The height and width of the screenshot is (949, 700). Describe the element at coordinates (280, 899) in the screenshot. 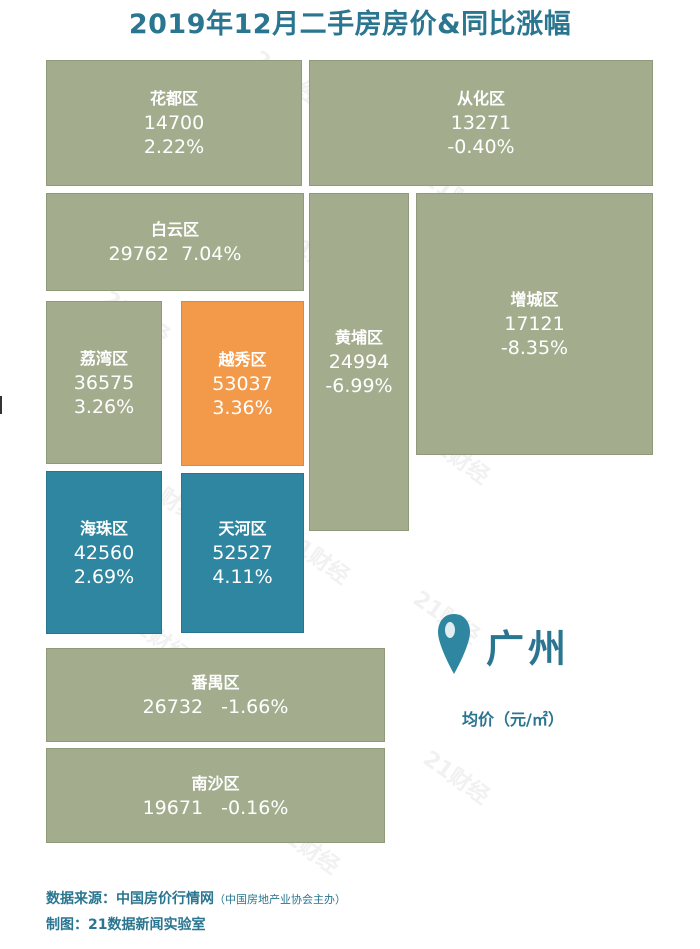

I see `source-note: （中国房地产业协会主办）` at that location.